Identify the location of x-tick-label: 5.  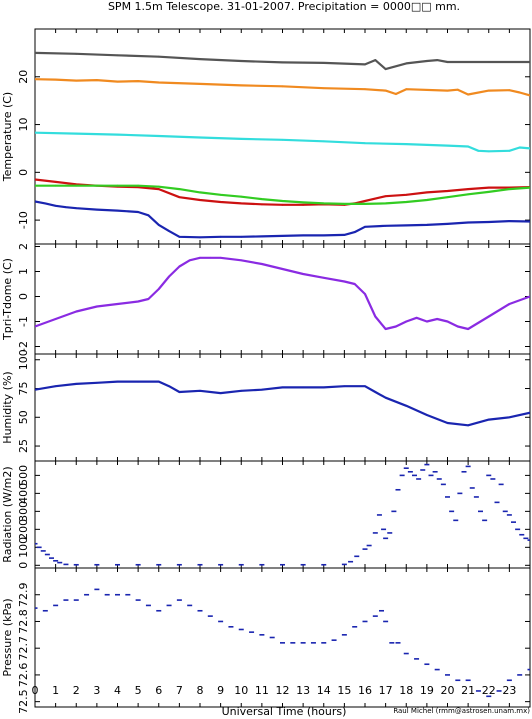
(138, 690).